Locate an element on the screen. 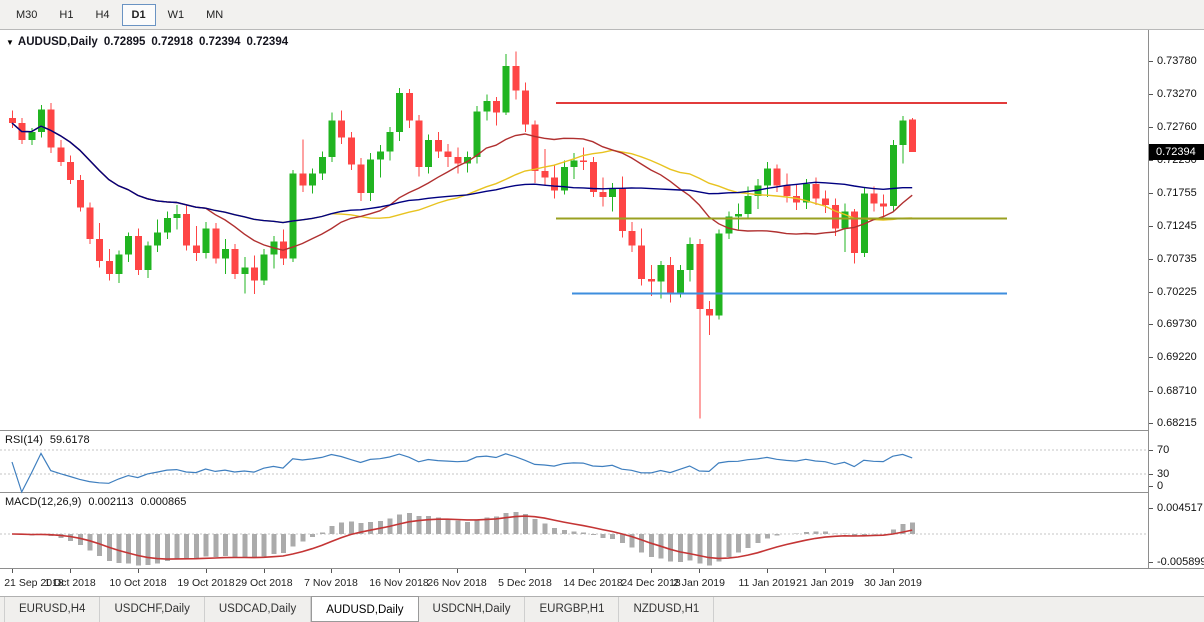 This screenshot has height=622, width=1204. time-axis-label: 24 Dec 2018 is located at coordinates (651, 583).